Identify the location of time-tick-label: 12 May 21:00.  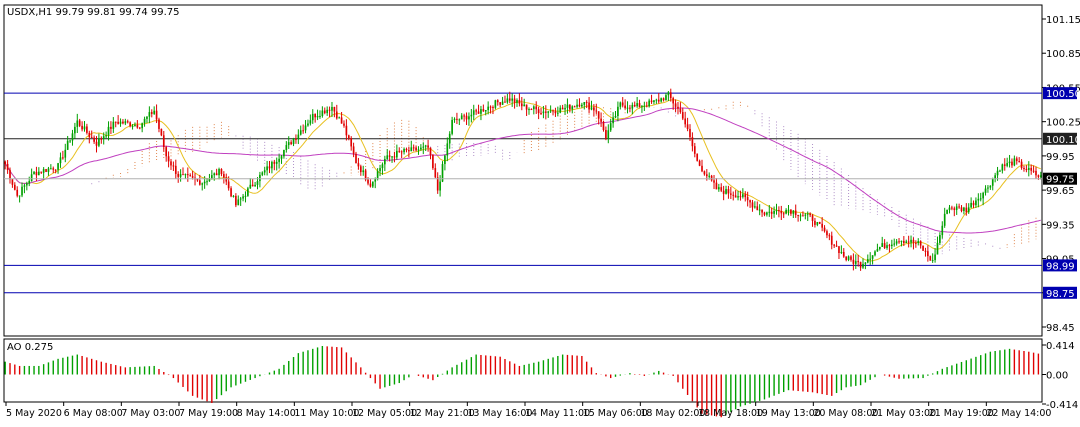
(442, 413).